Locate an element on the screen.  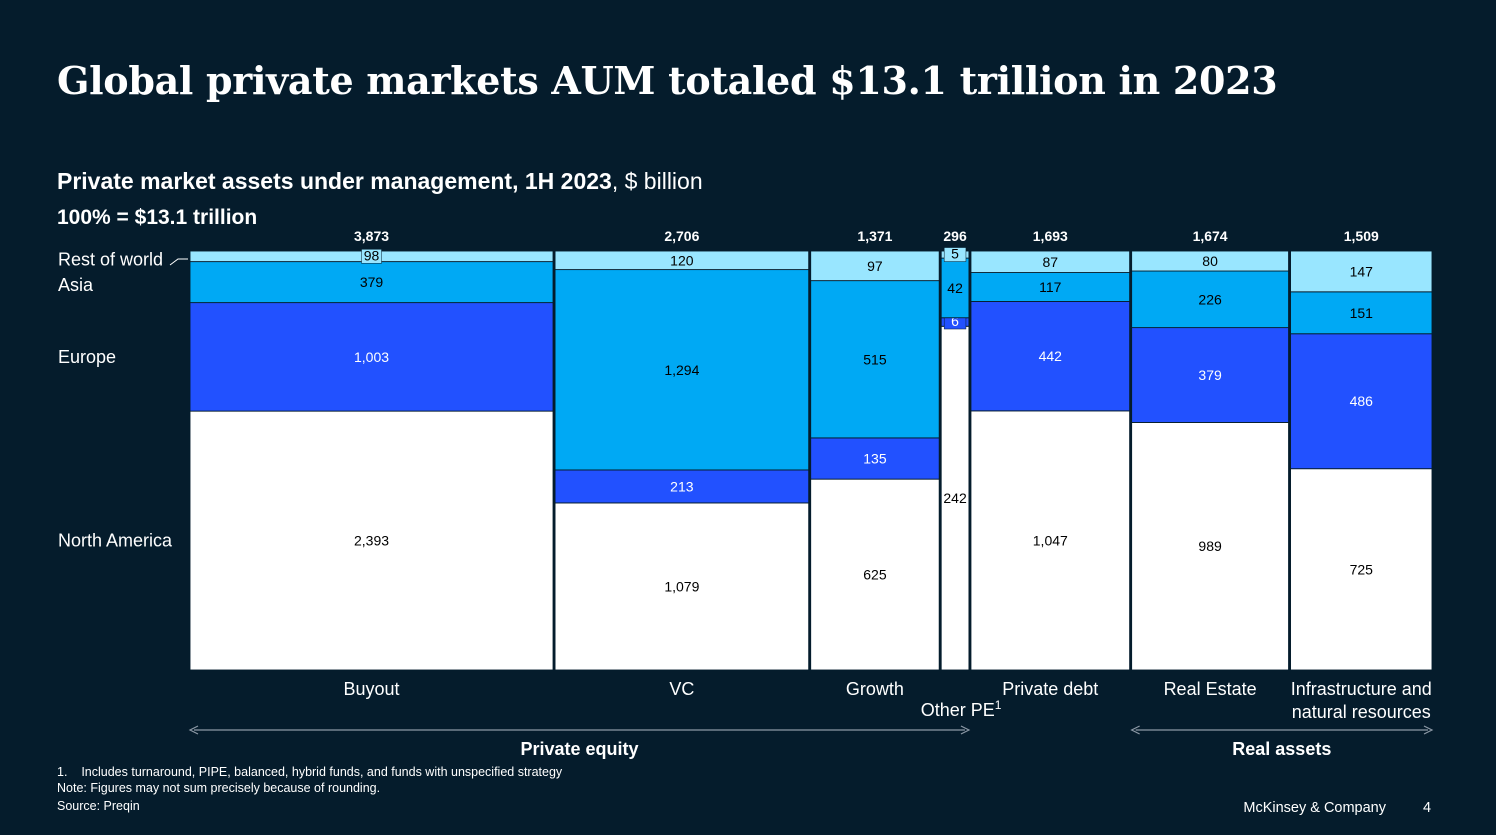
category-label-vc: VC is located at coordinates (681, 689).